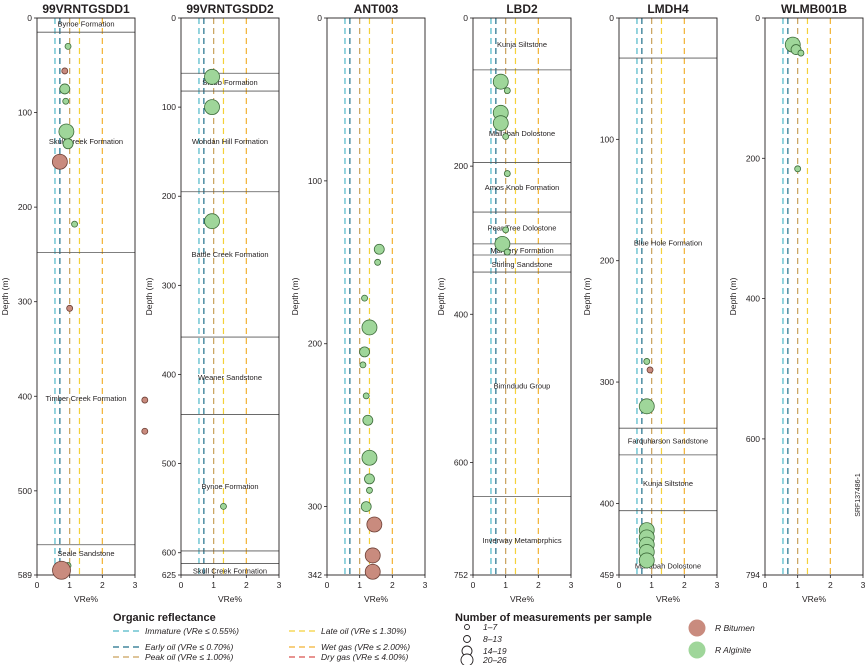 This screenshot has height=665, width=866. Describe the element at coordinates (169, 575) in the screenshot. I see `y-tick-label: 625` at that location.